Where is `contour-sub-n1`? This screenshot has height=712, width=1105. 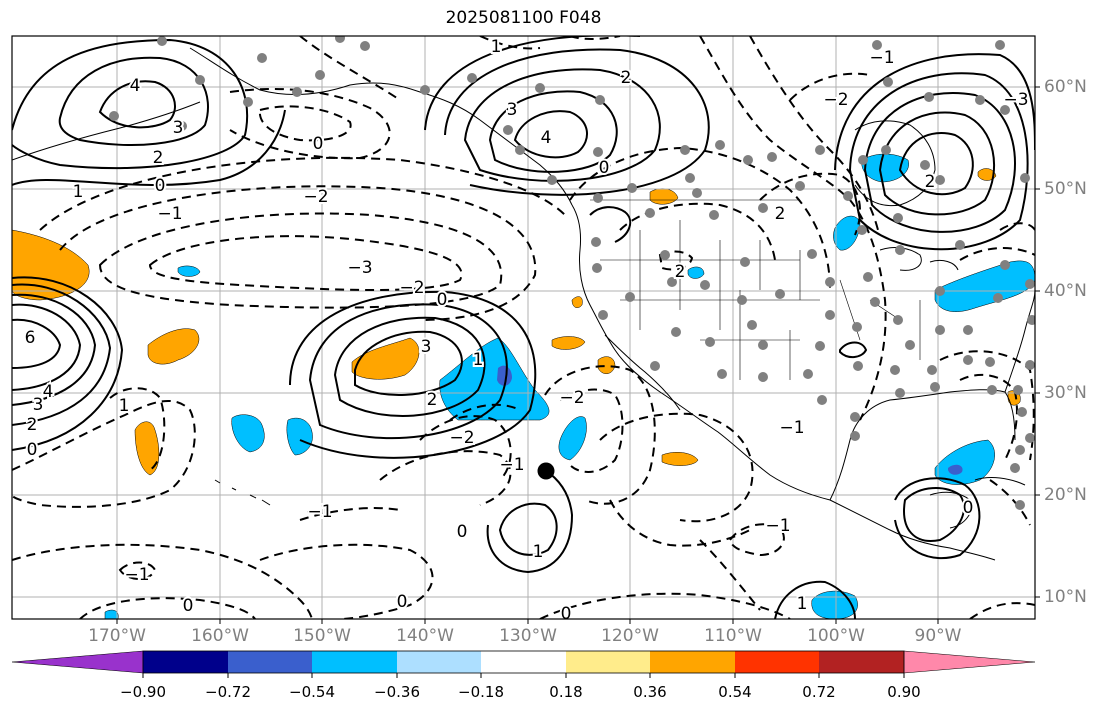
contour-sub-n1 is located at coordinates (465, 448).